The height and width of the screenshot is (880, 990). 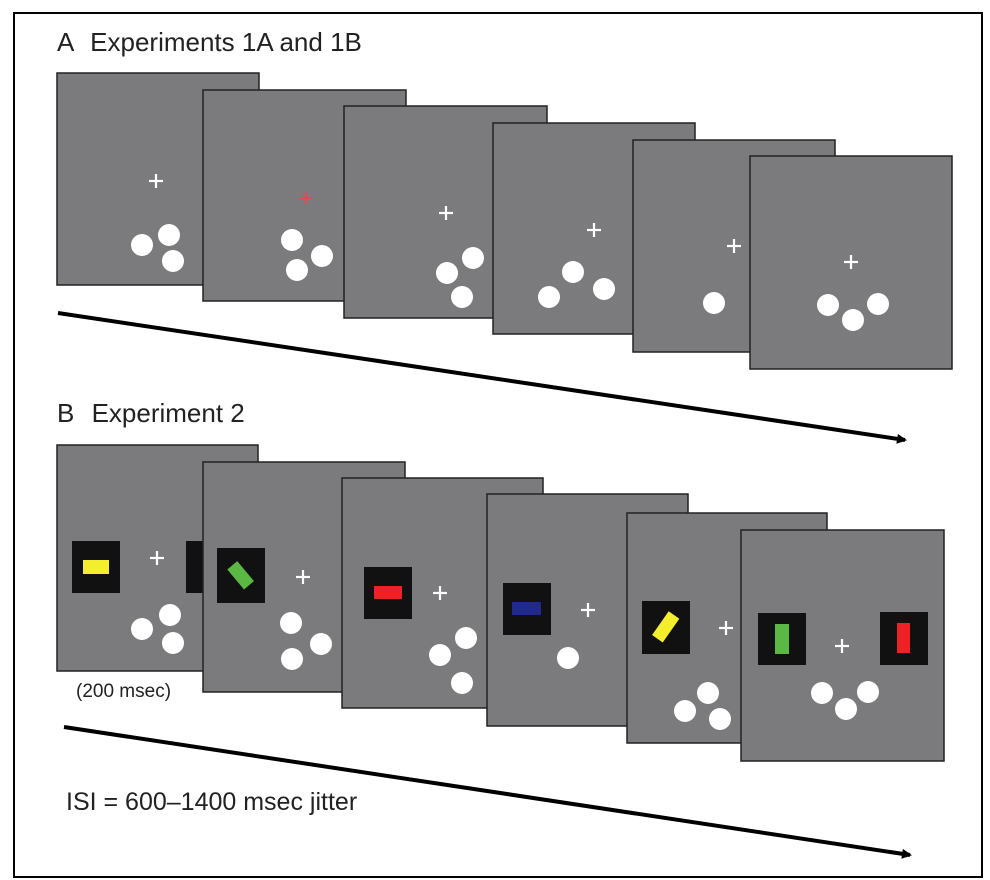 What do you see at coordinates (65, 42) in the screenshot?
I see `panel-a-label: A` at bounding box center [65, 42].